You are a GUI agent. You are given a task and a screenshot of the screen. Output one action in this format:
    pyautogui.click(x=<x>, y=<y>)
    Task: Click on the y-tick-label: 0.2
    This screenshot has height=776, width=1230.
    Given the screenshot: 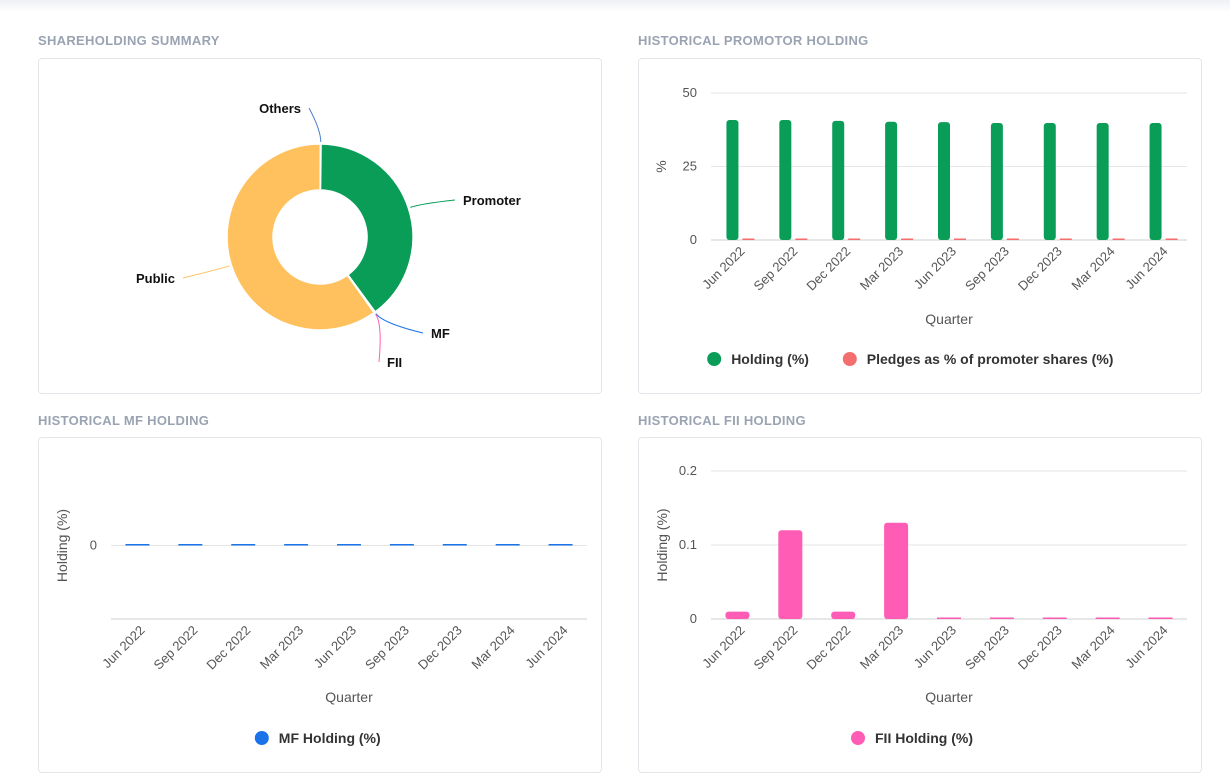 What is the action you would take?
    pyautogui.click(x=688, y=470)
    